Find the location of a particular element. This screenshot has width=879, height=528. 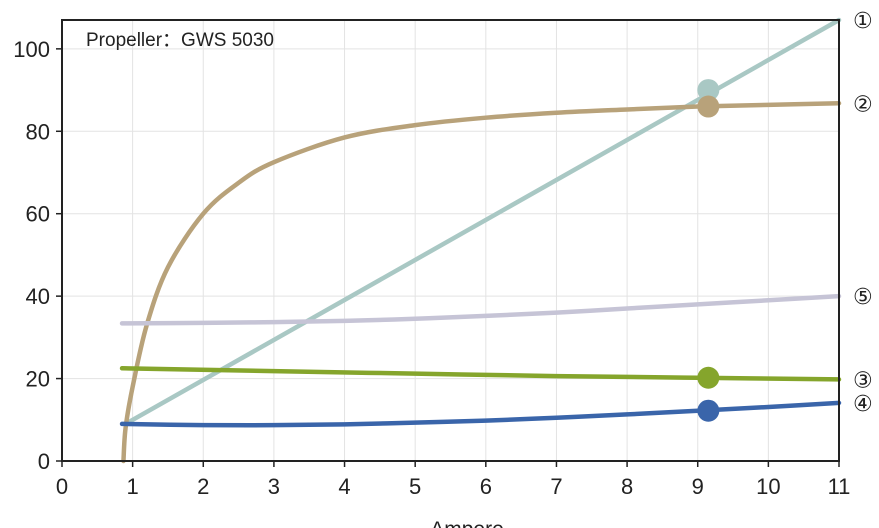

series-label-5: ⑤ is located at coordinates (863, 297).